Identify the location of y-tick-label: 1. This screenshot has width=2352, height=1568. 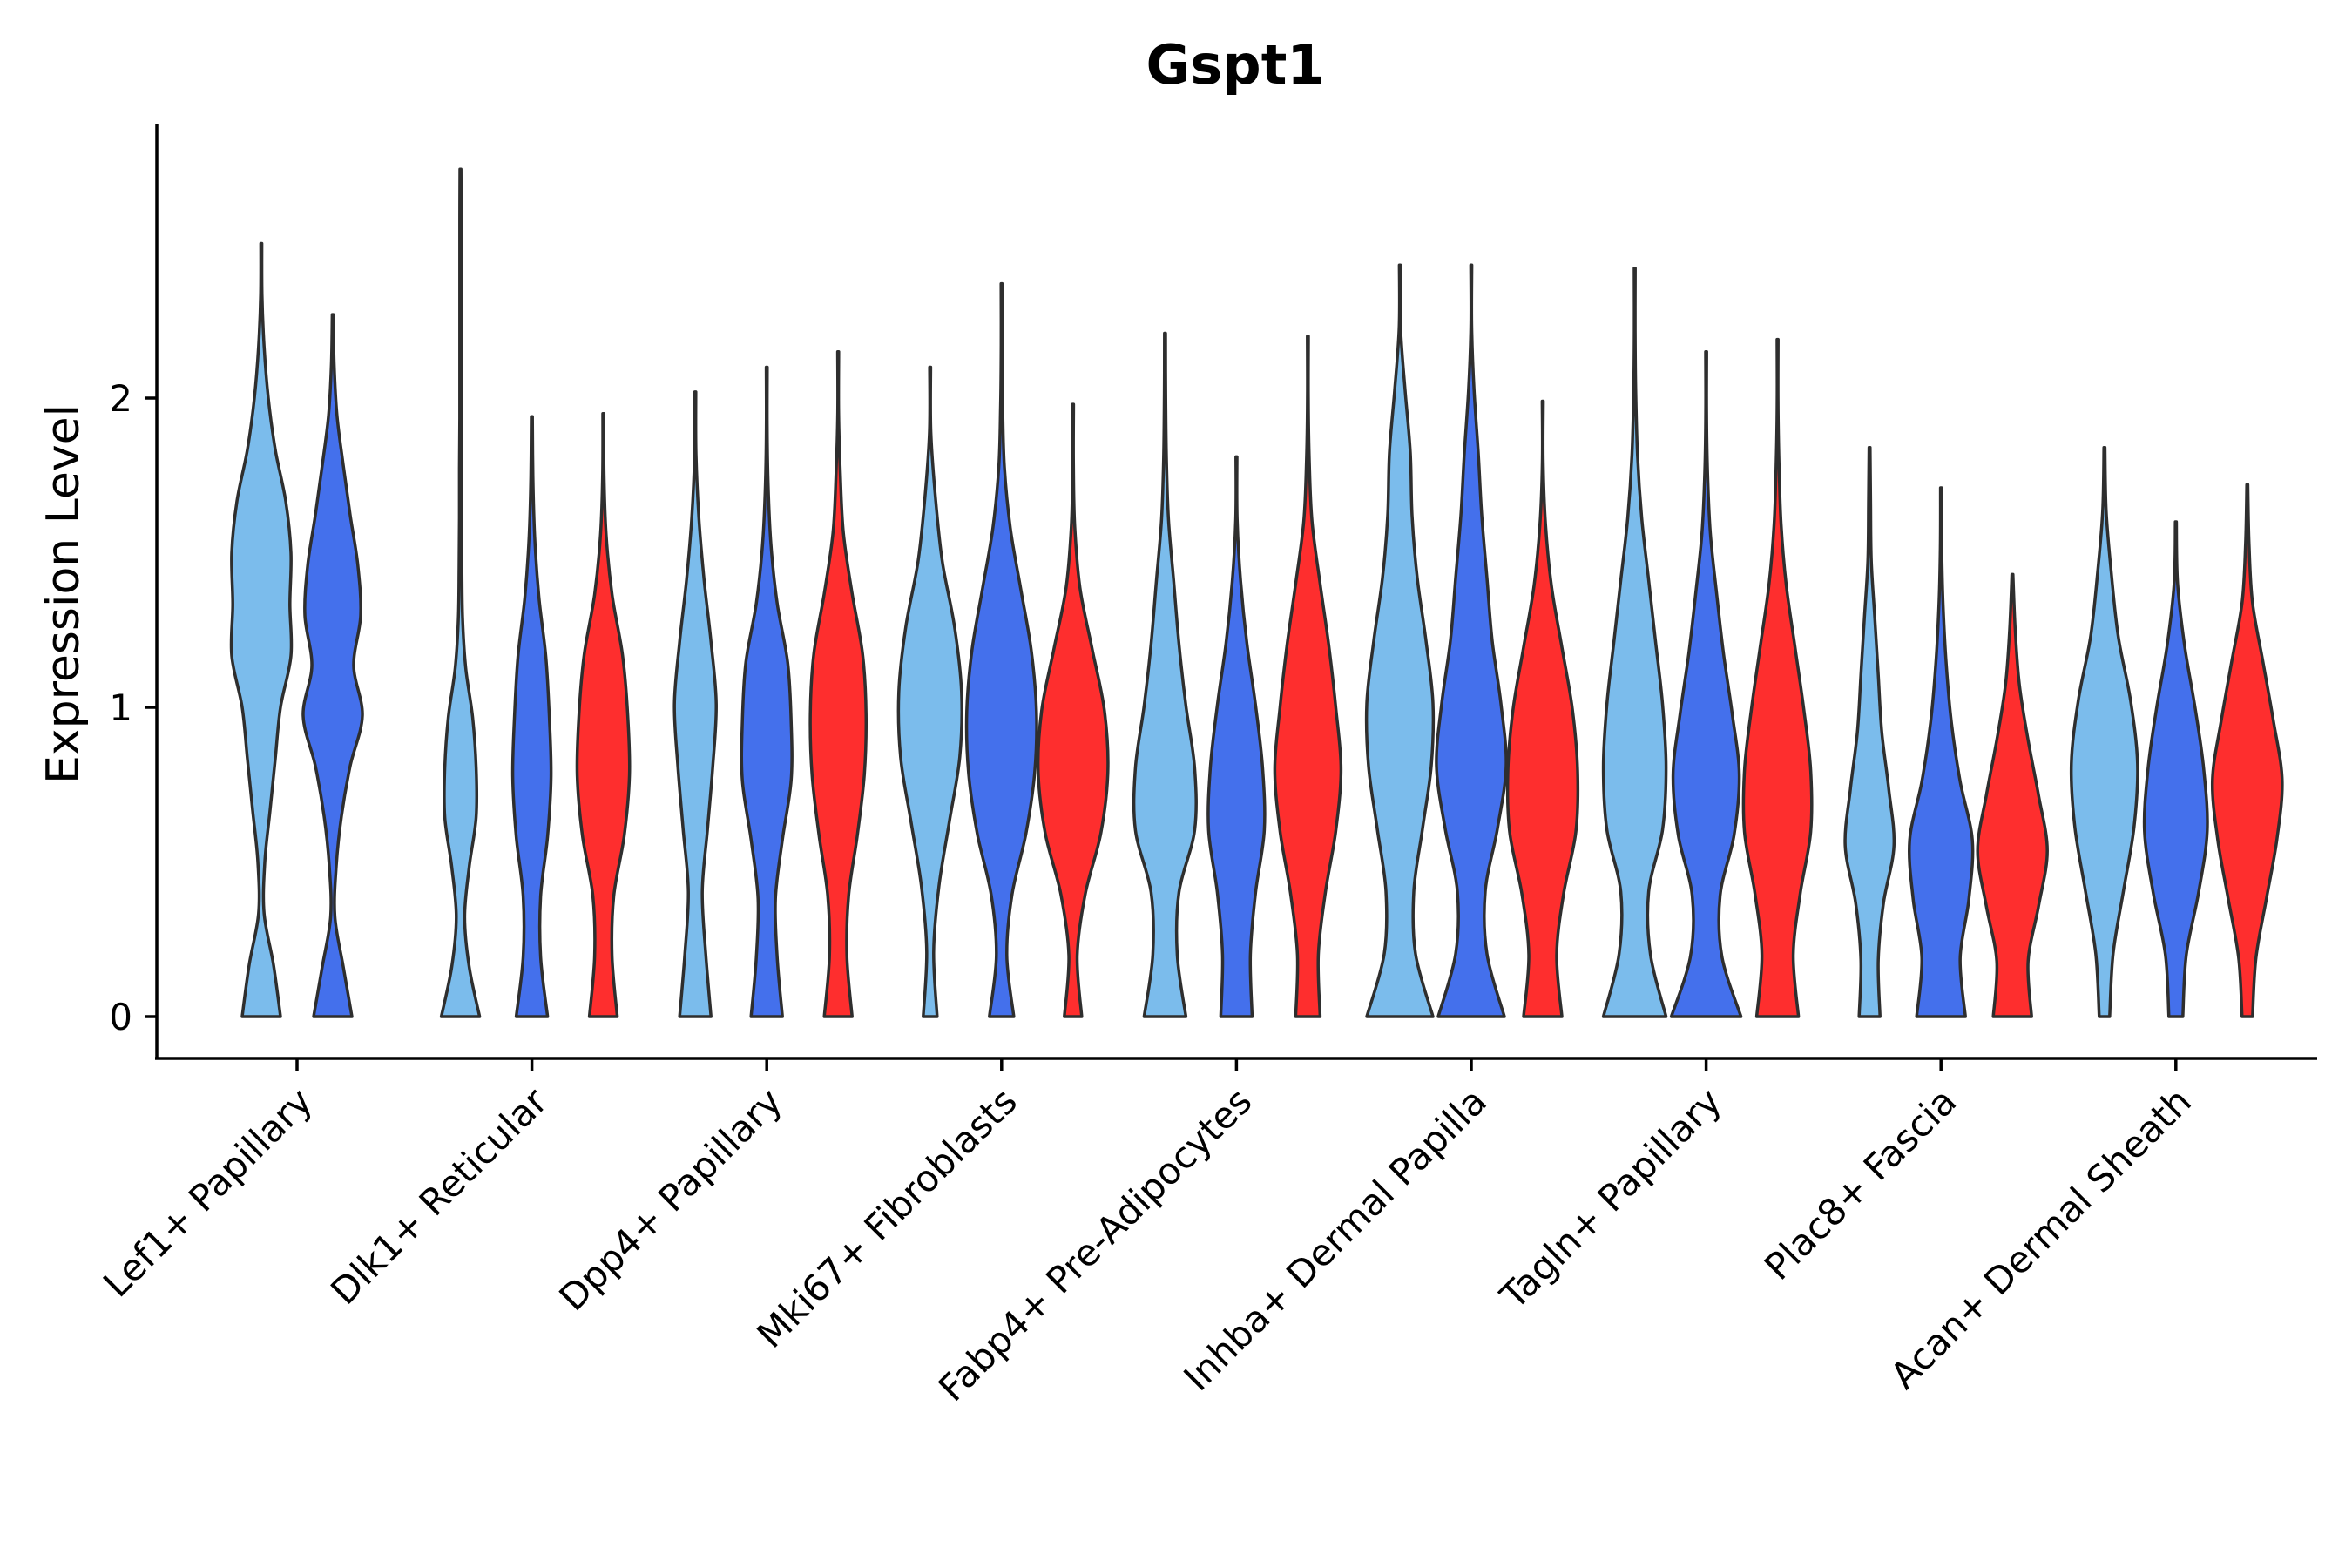
(120, 707).